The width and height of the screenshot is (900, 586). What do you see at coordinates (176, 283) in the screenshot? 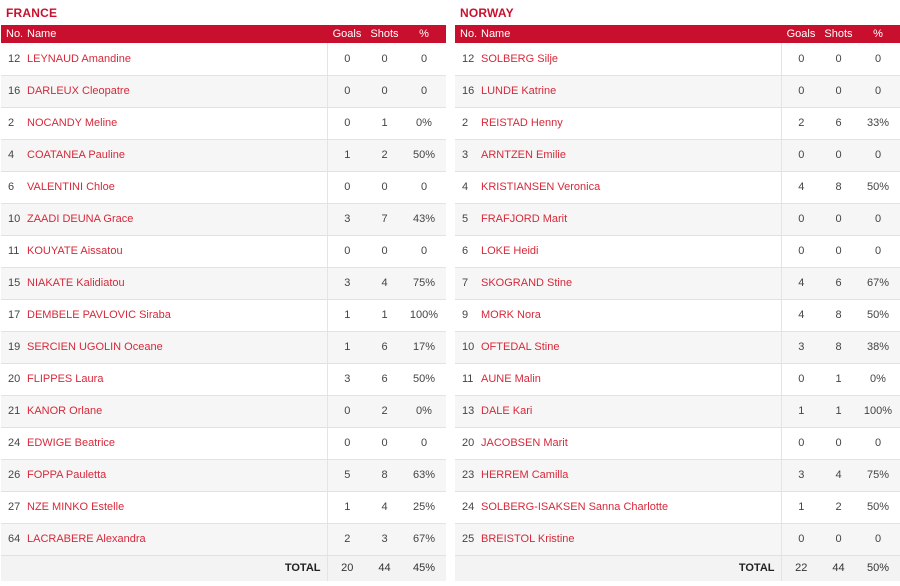
I see `player-name-link: NIAKATE Kalidiatou` at bounding box center [176, 283].